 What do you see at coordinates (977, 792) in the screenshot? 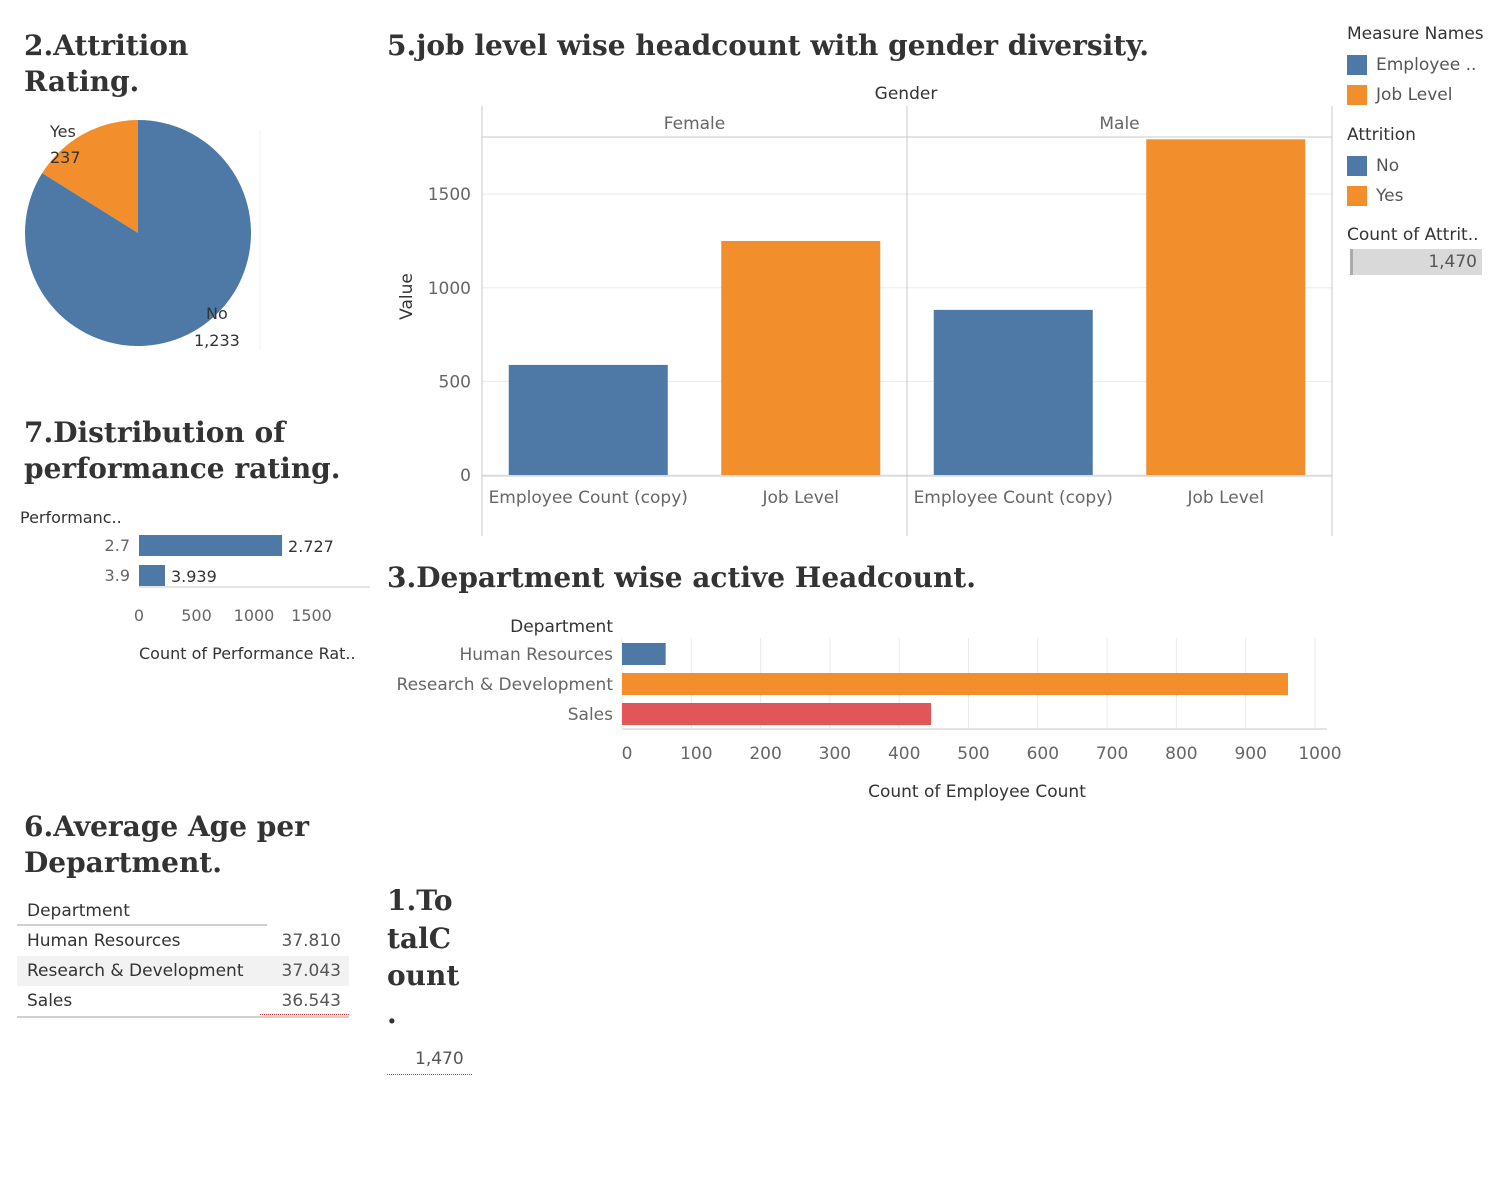
I see `x-axis-label: Count of Employee Count` at bounding box center [977, 792].